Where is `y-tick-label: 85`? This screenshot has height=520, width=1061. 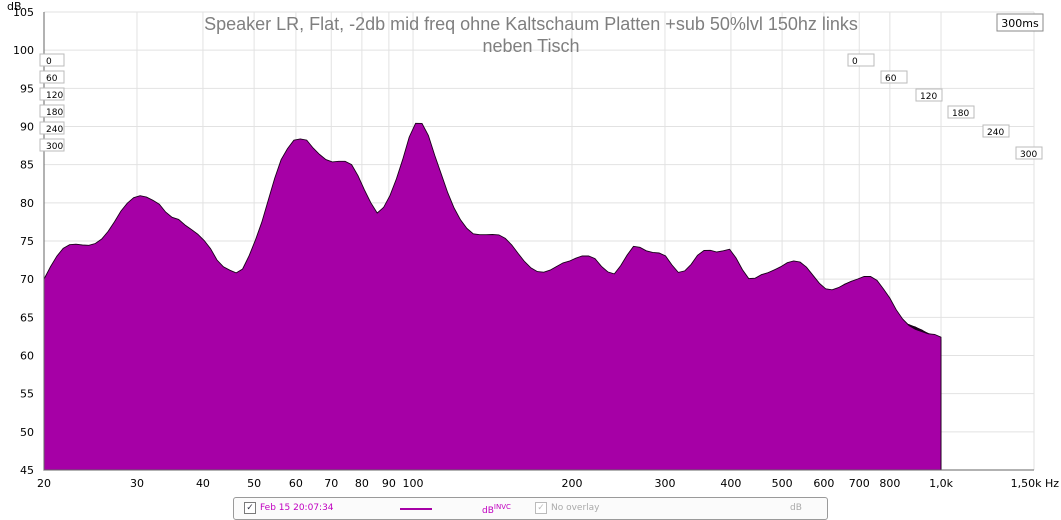 y-tick-label: 85 is located at coordinates (27, 165).